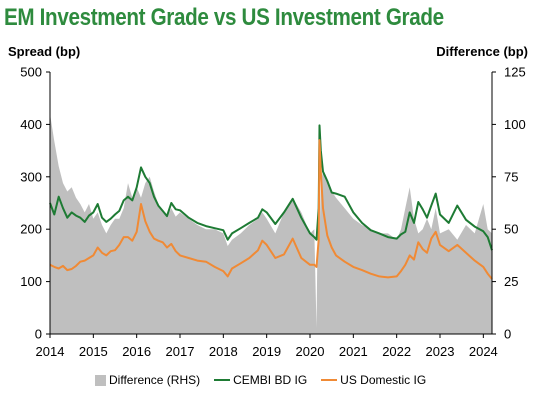 This screenshot has width=540, height=406. What do you see at coordinates (222, 380) in the screenshot?
I see `legend-swatch-cembi` at bounding box center [222, 380].